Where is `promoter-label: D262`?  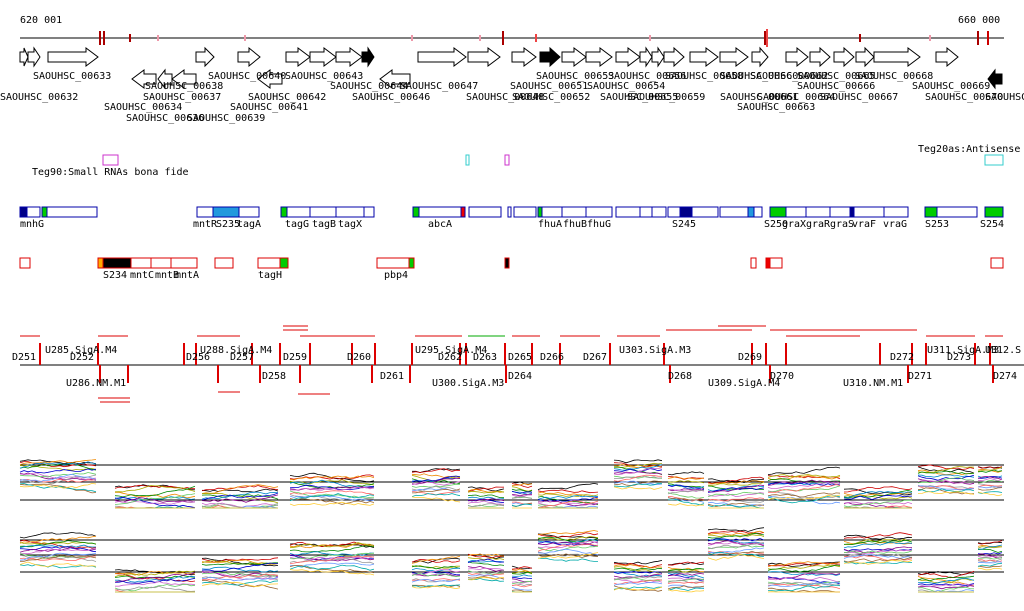 promoter-label: D262 is located at coordinates (450, 357).